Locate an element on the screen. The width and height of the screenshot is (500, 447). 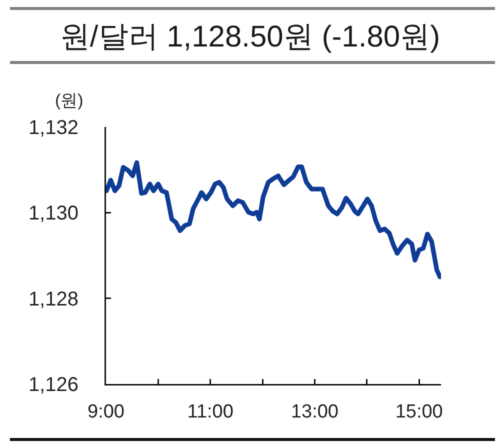
x-tick-label: 9:00 is located at coordinates (106, 411).